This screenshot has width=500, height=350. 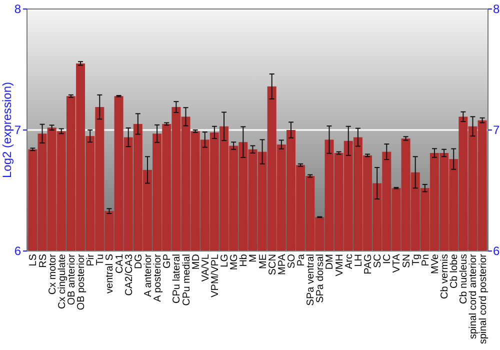 I want to click on x-tick-label: MVe, so click(x=435, y=264).